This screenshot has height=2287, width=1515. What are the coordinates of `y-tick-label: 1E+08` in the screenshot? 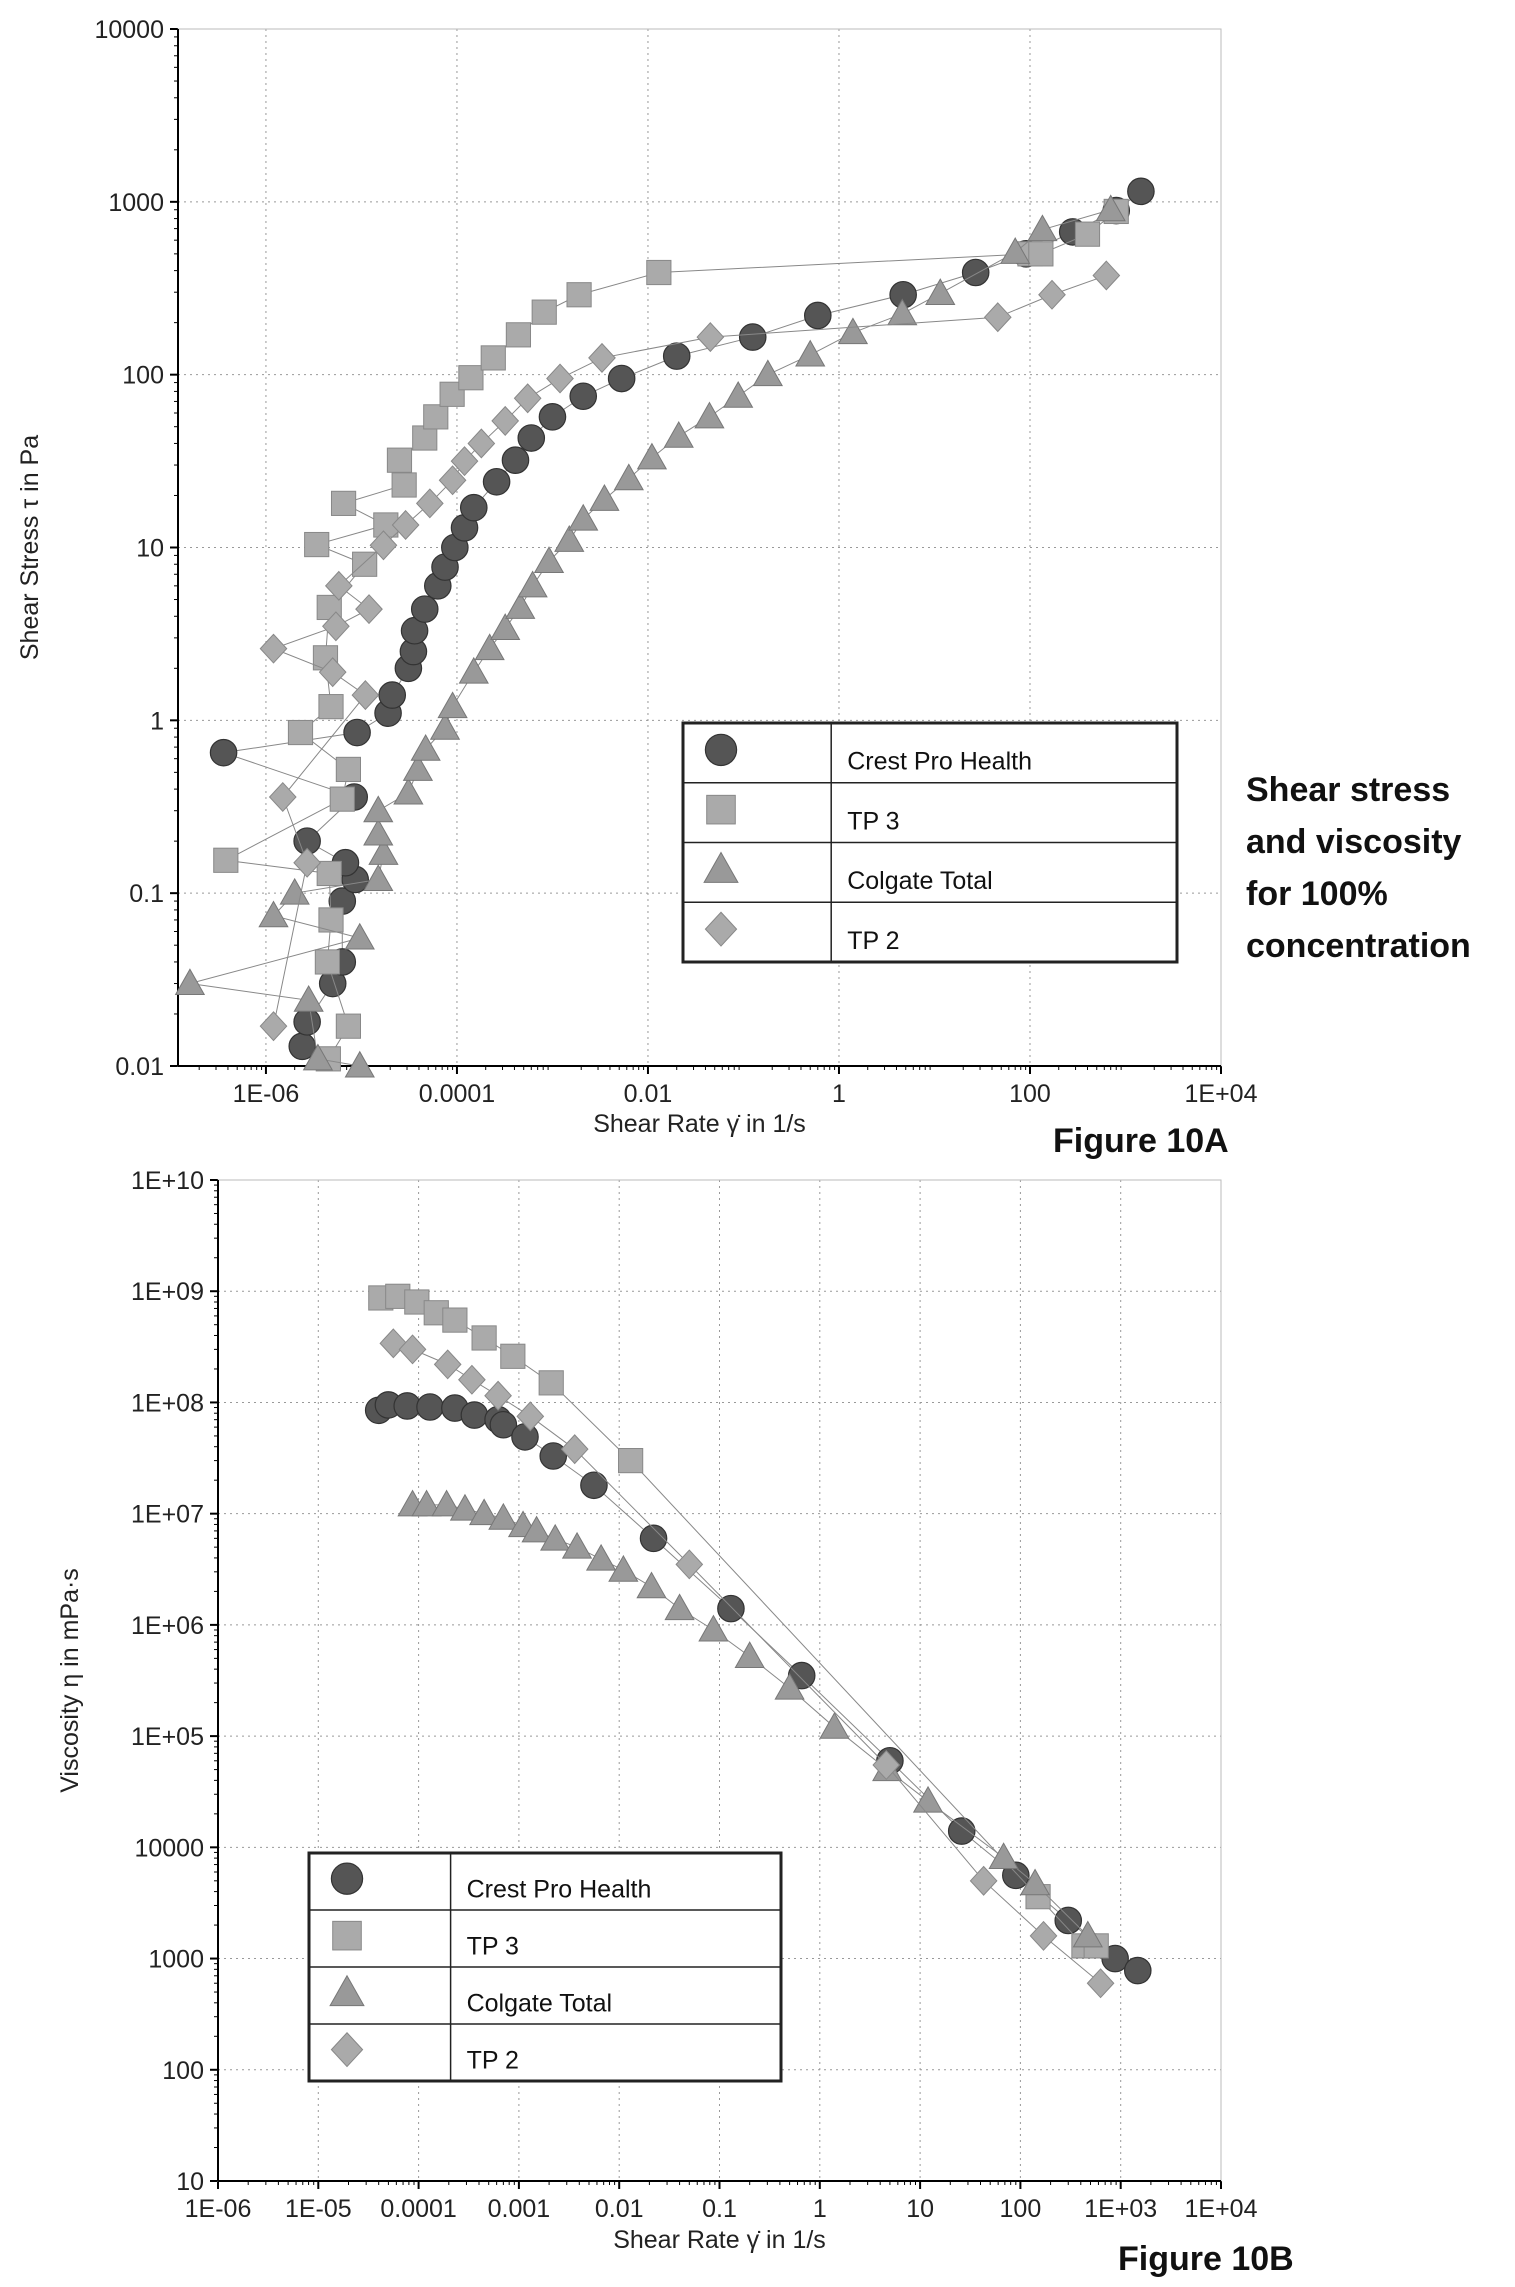 It's located at (167, 1403).